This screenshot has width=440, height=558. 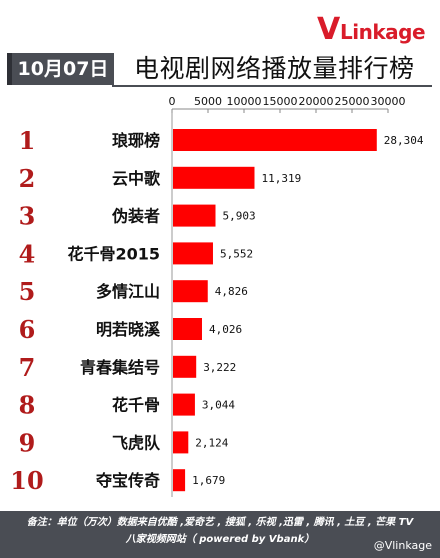 What do you see at coordinates (128, 291) in the screenshot?
I see `drama-name: 多情江山` at bounding box center [128, 291].